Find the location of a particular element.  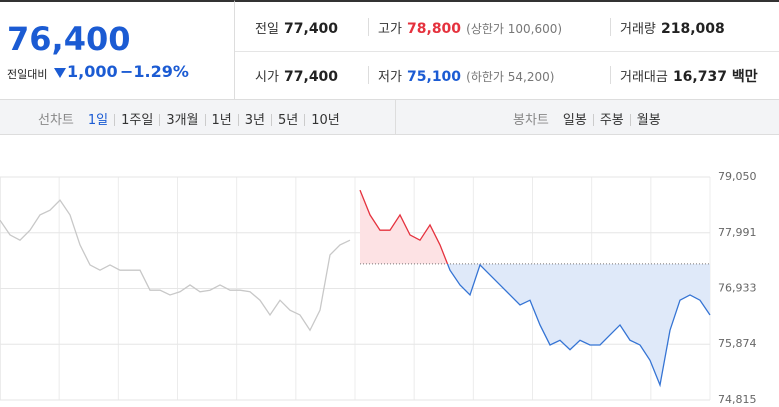

y-tick-label: 79,050 is located at coordinates (737, 176).